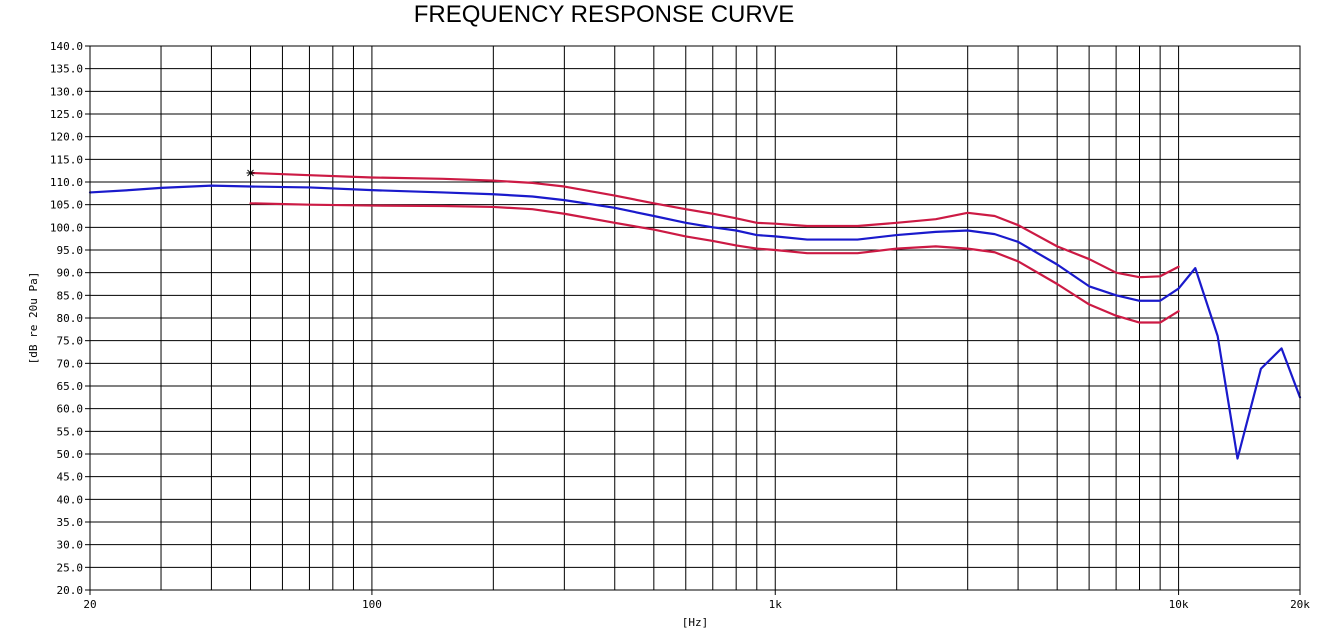 Image resolution: width=1323 pixels, height=636 pixels. Describe the element at coordinates (70, 477) in the screenshot. I see `y-tick-label: 45.0` at that location.